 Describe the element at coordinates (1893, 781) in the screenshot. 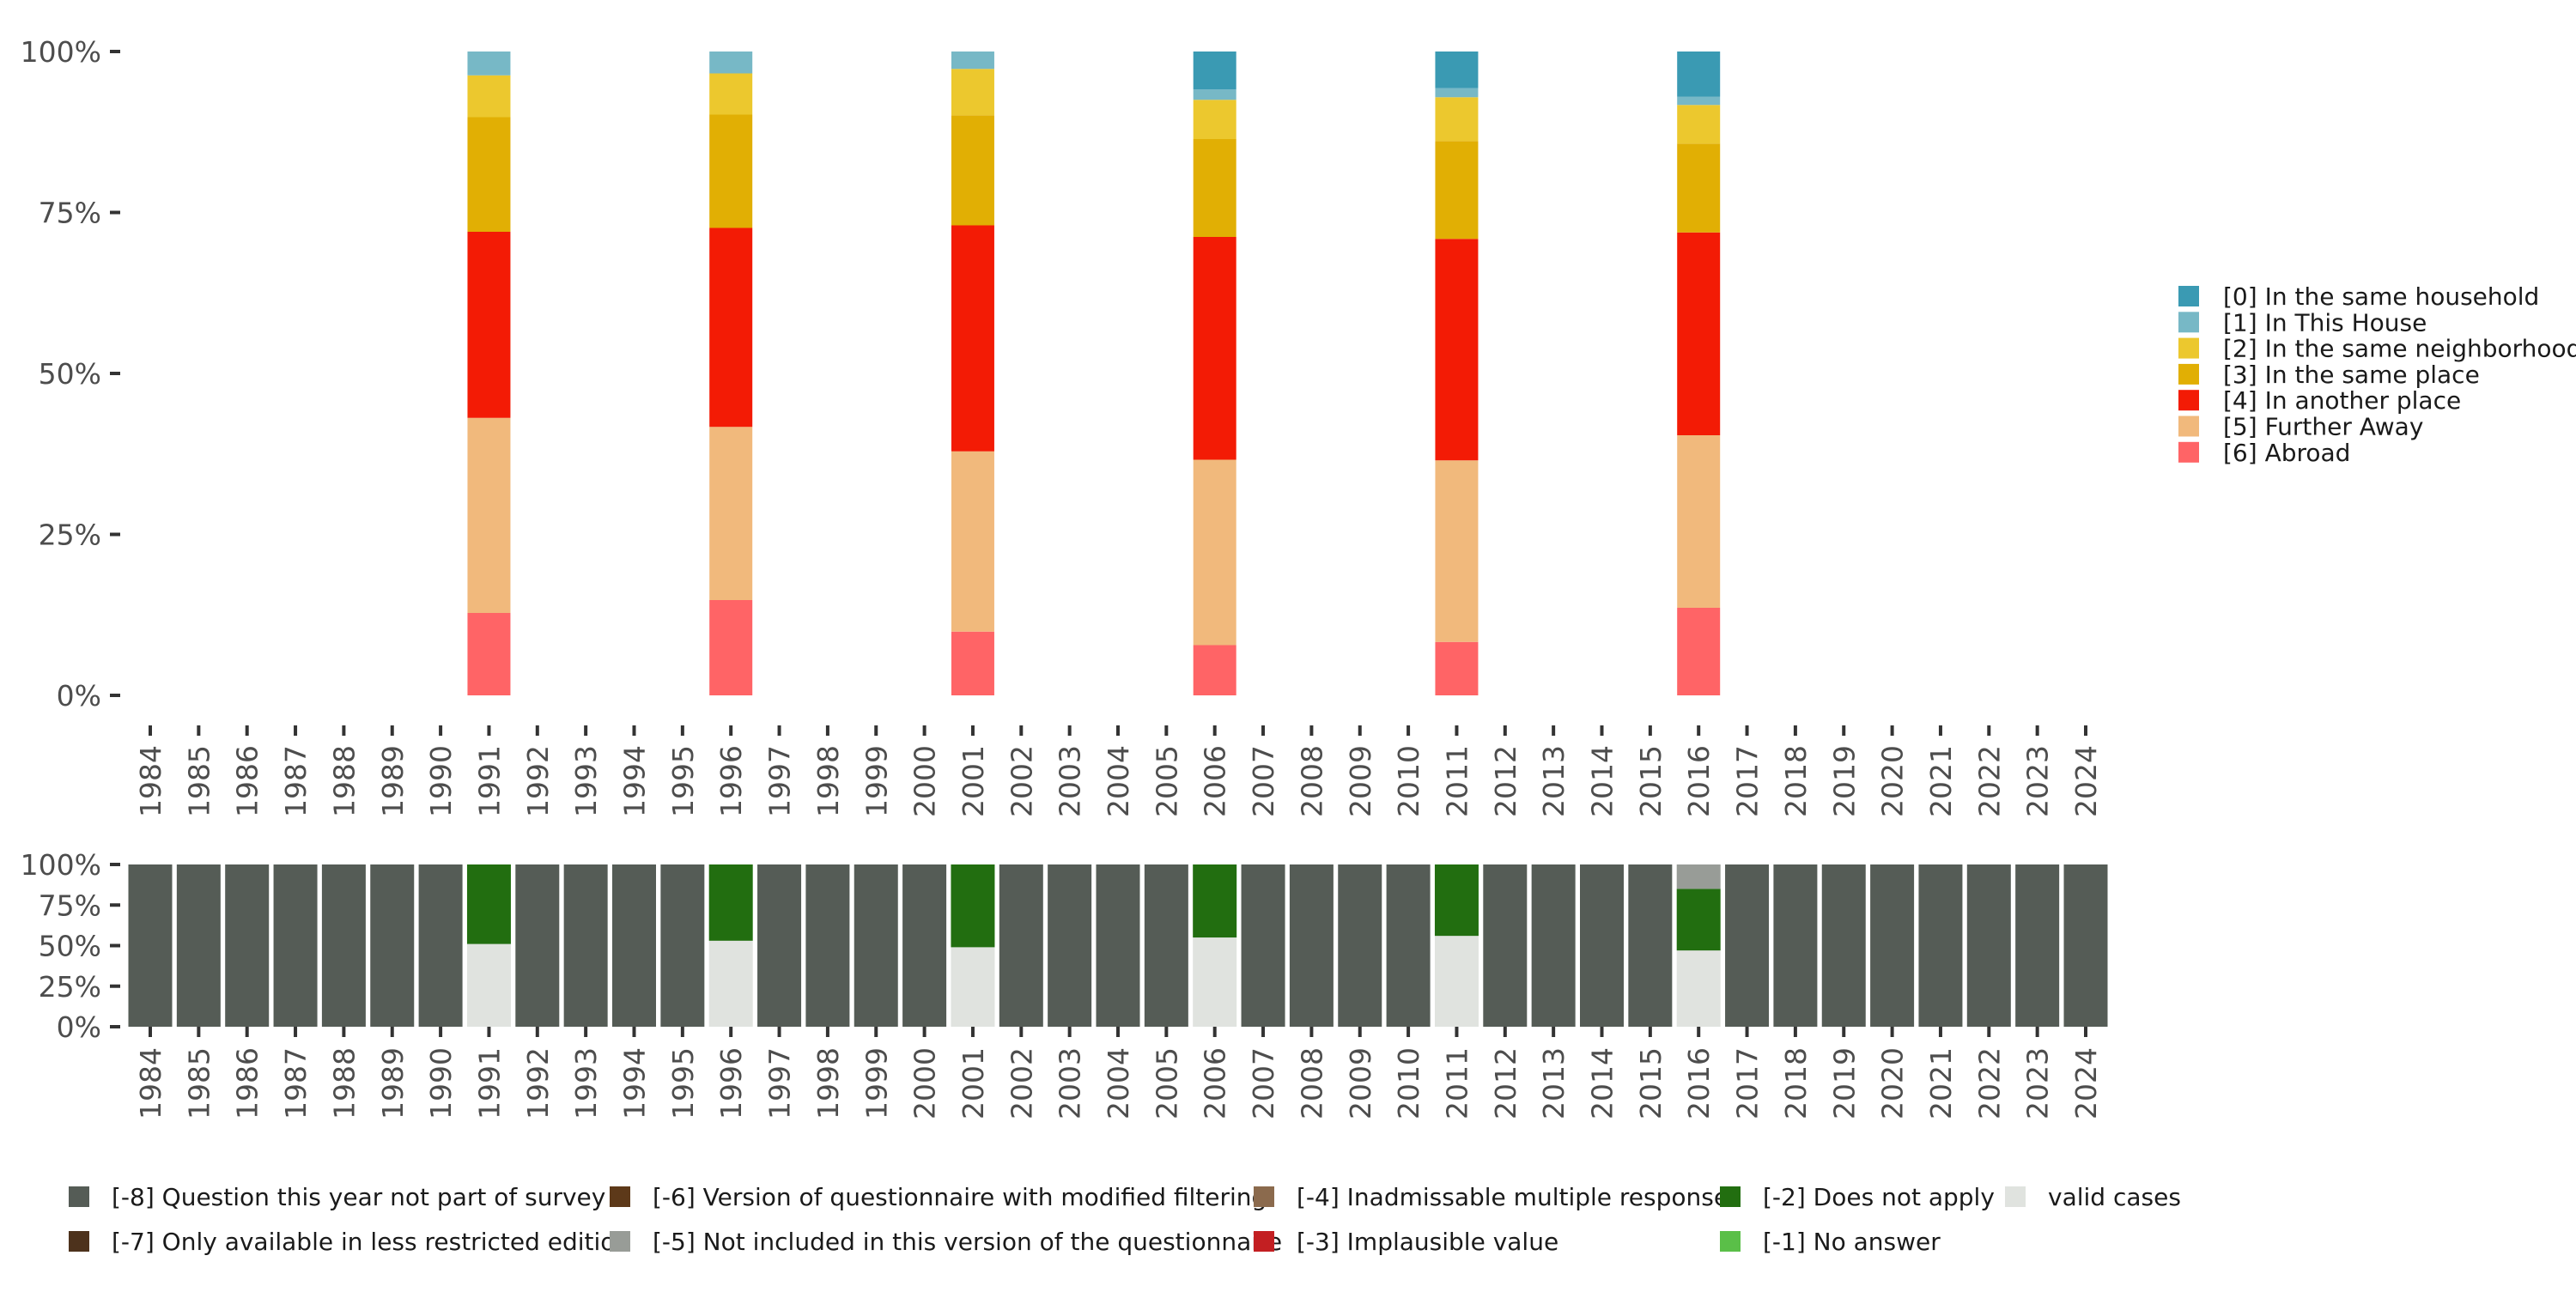

I see `top-x-tick-label: 2020` at that location.